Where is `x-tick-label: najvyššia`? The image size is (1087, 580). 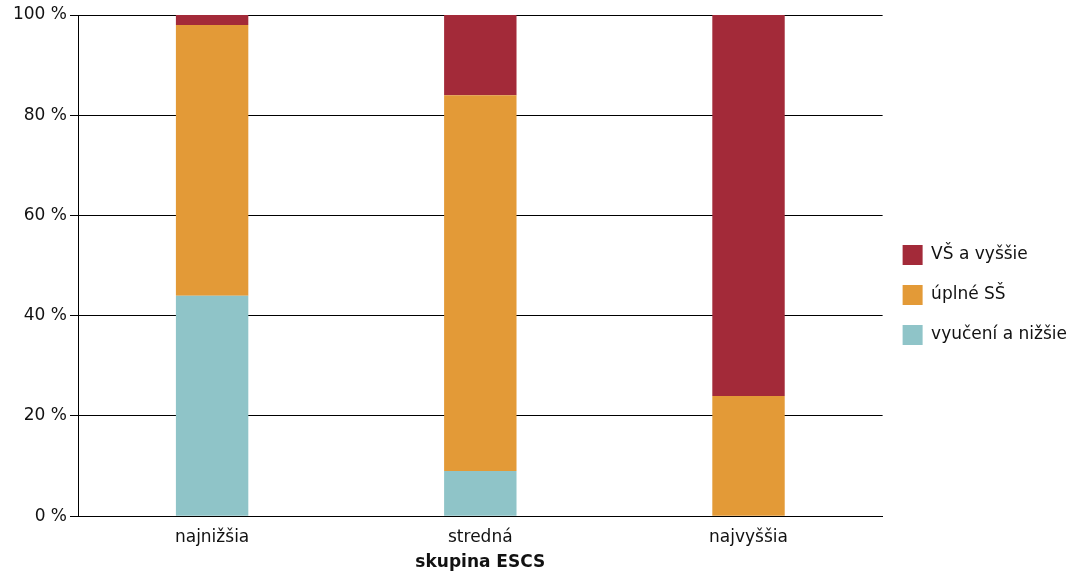 x-tick-label: najvyššia is located at coordinates (748, 535).